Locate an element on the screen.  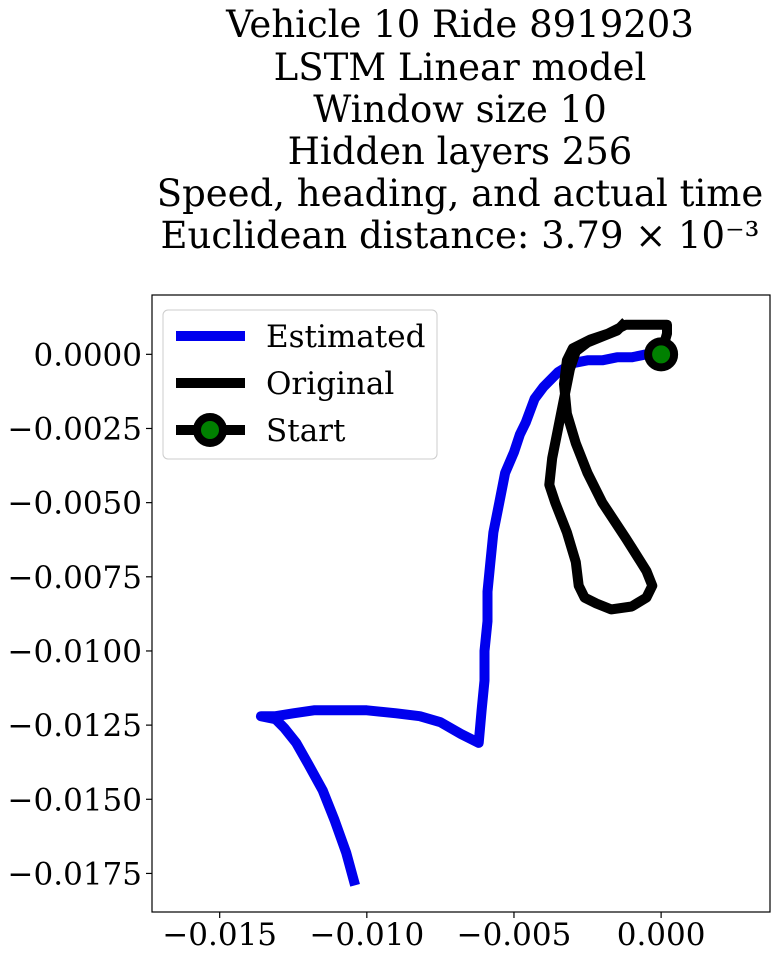
x-tick-label: −0.010 is located at coordinates (366, 935).